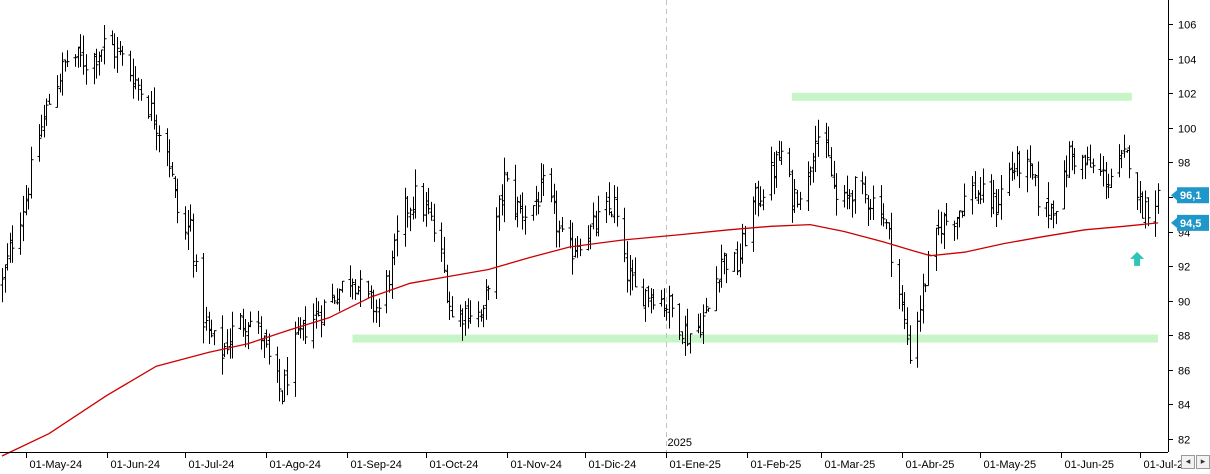 This screenshot has width=1210, height=474. What do you see at coordinates (295, 465) in the screenshot?
I see `x-tick-label: 01-Ago-24` at bounding box center [295, 465].